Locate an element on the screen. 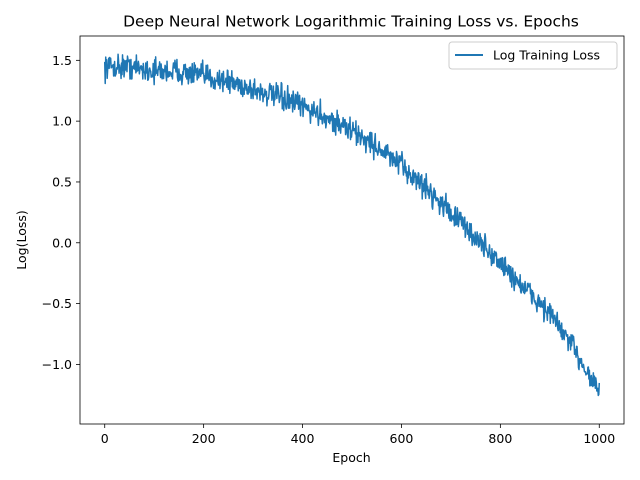 This screenshot has width=640, height=480. x-tick-label: 1000 is located at coordinates (599, 438).